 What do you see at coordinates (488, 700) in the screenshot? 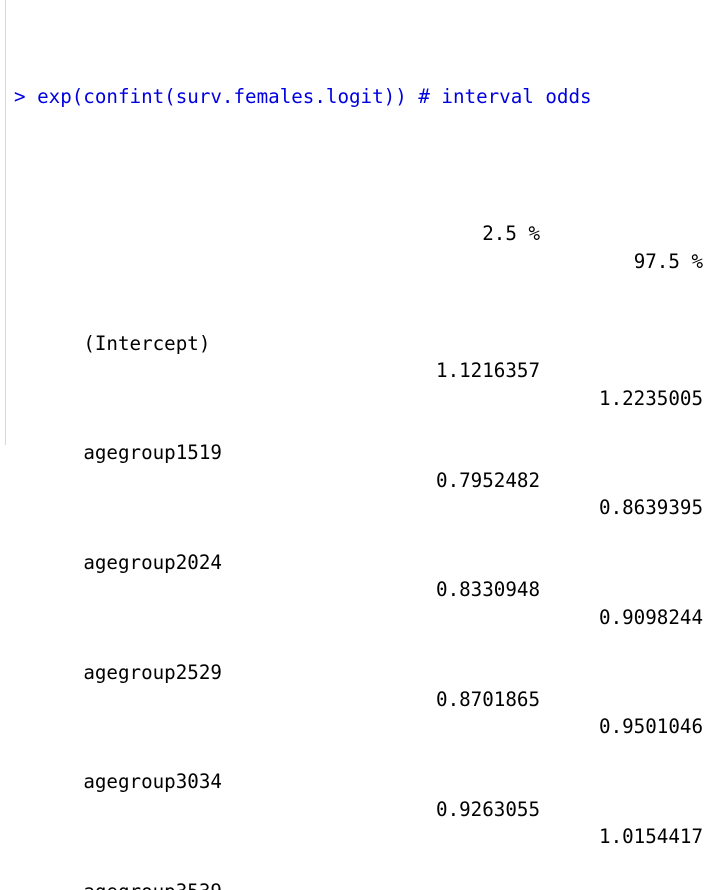
I see `row-lower-value: 0.8701865` at bounding box center [488, 700].